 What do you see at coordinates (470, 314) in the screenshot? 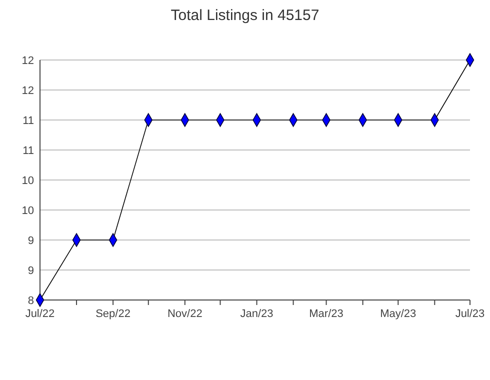
I see `x-tick-label: Jul/23` at bounding box center [470, 314].